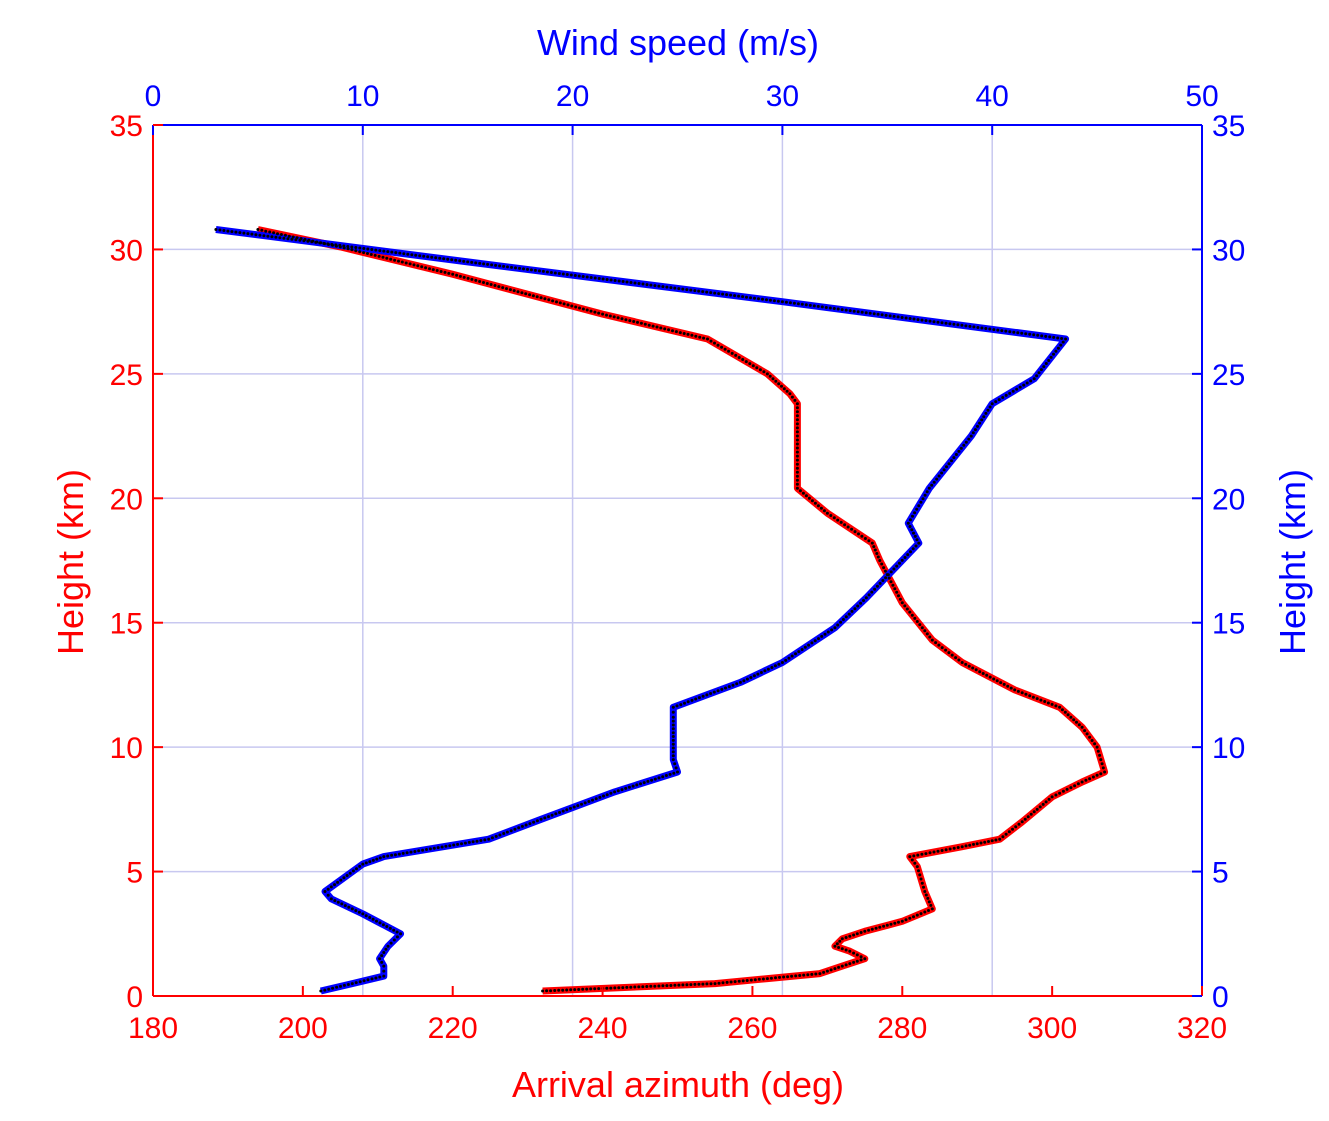  Describe the element at coordinates (1201, 96) in the screenshot. I see `x-tick-label-top: 50` at that location.